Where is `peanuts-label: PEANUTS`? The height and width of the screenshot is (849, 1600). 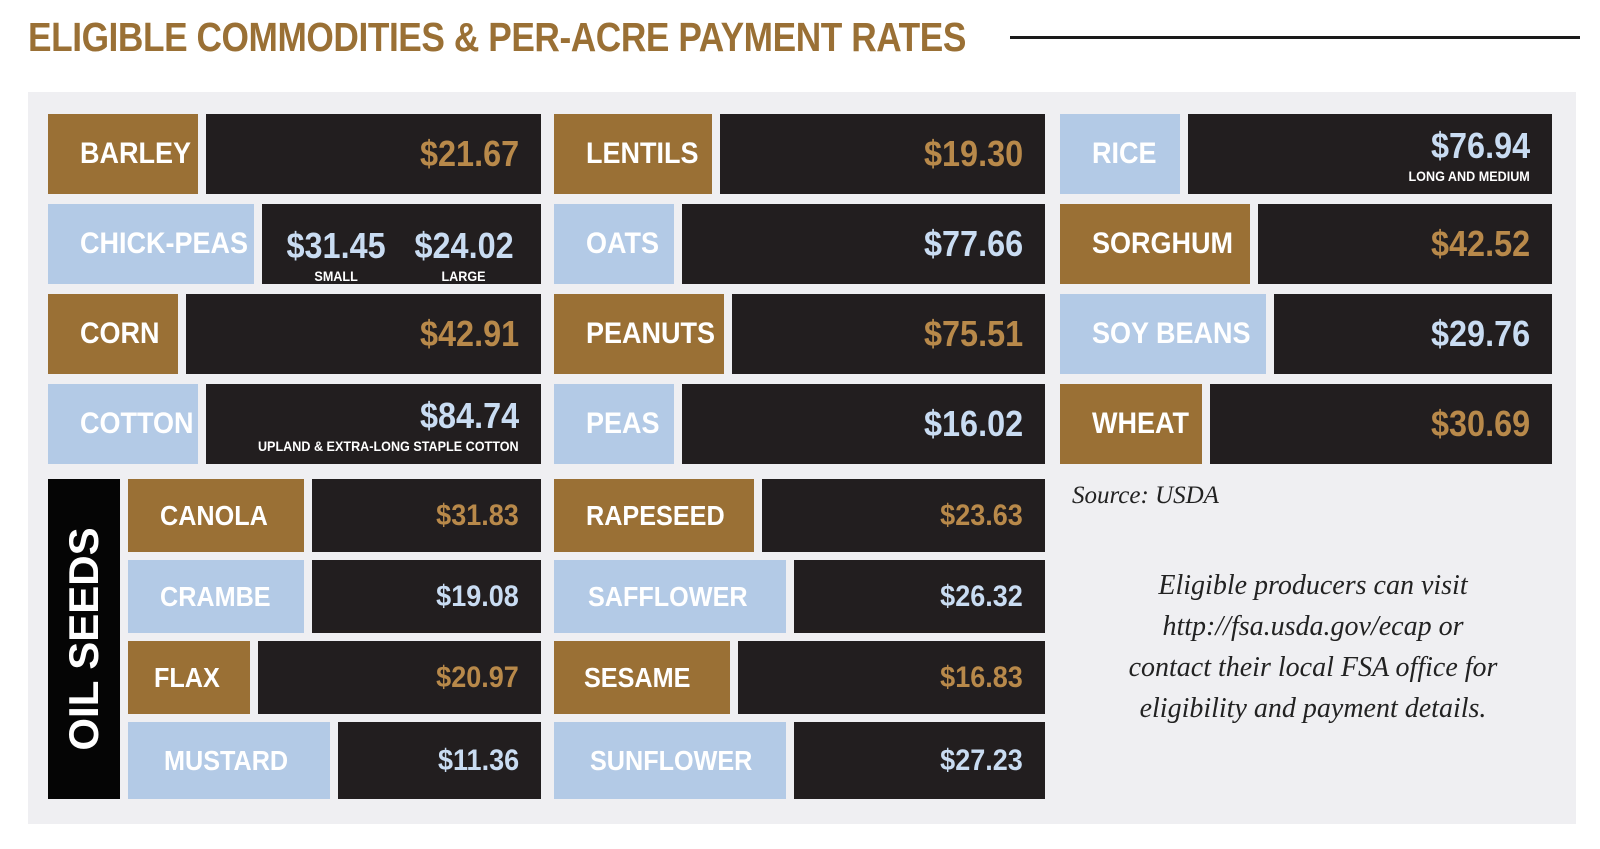
peanuts-label: PEANUTS is located at coordinates (639, 334).